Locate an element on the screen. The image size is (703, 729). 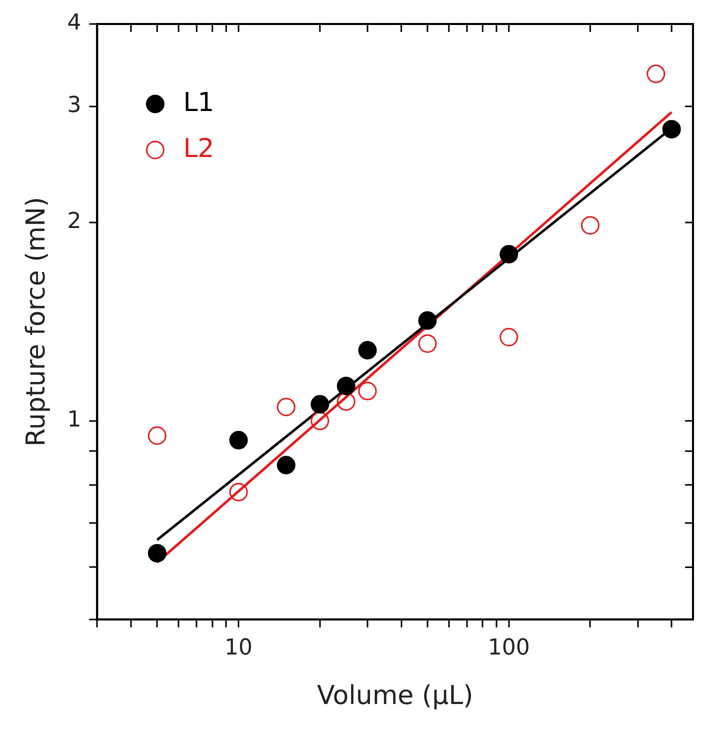
y-tick-label: 3 is located at coordinates (74, 105).